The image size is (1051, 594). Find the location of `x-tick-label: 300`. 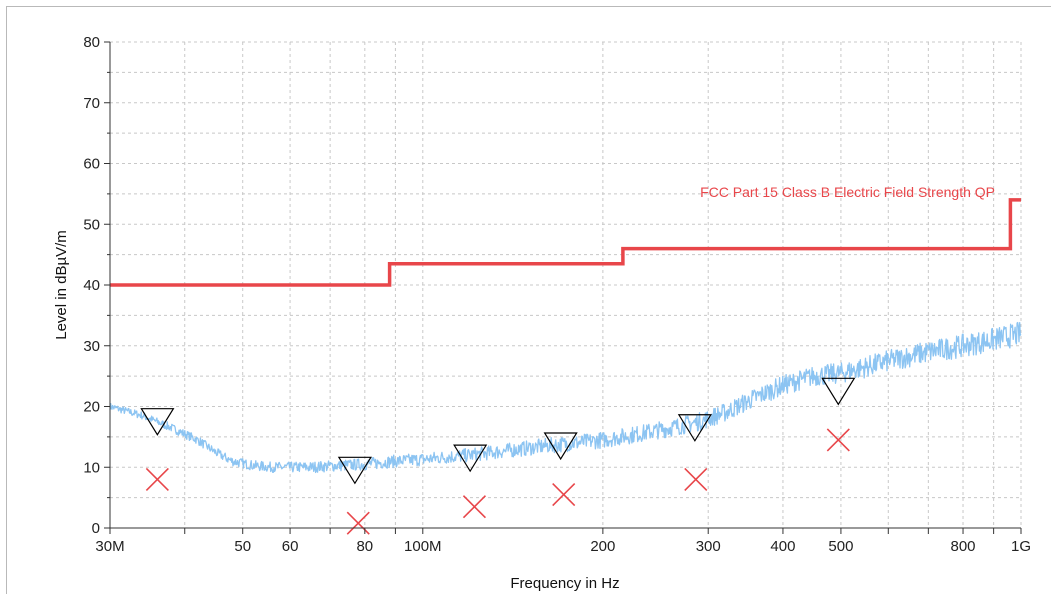

x-tick-label: 300 is located at coordinates (708, 546).